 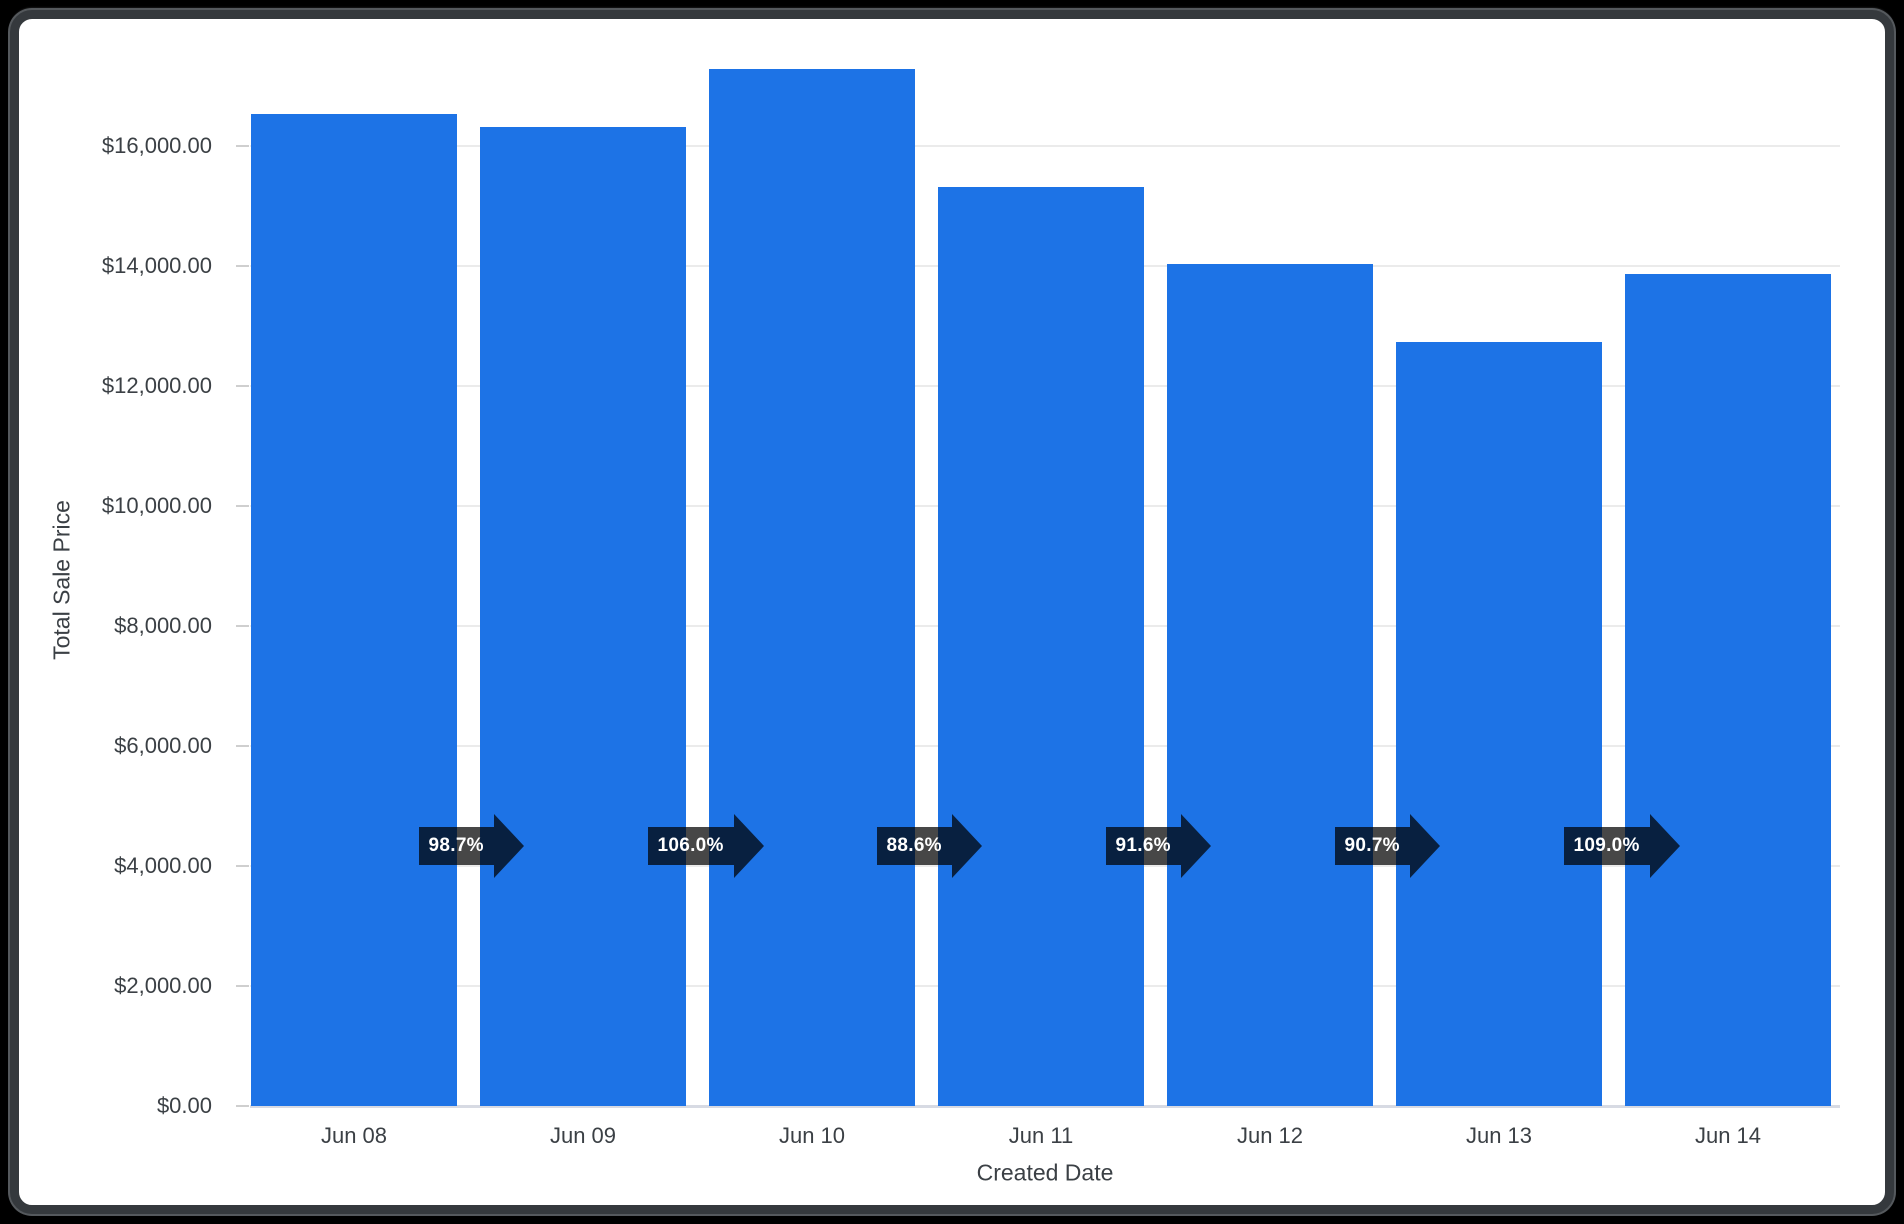 What do you see at coordinates (163, 745) in the screenshot?
I see `y-tick-label: $6,000.00` at bounding box center [163, 745].